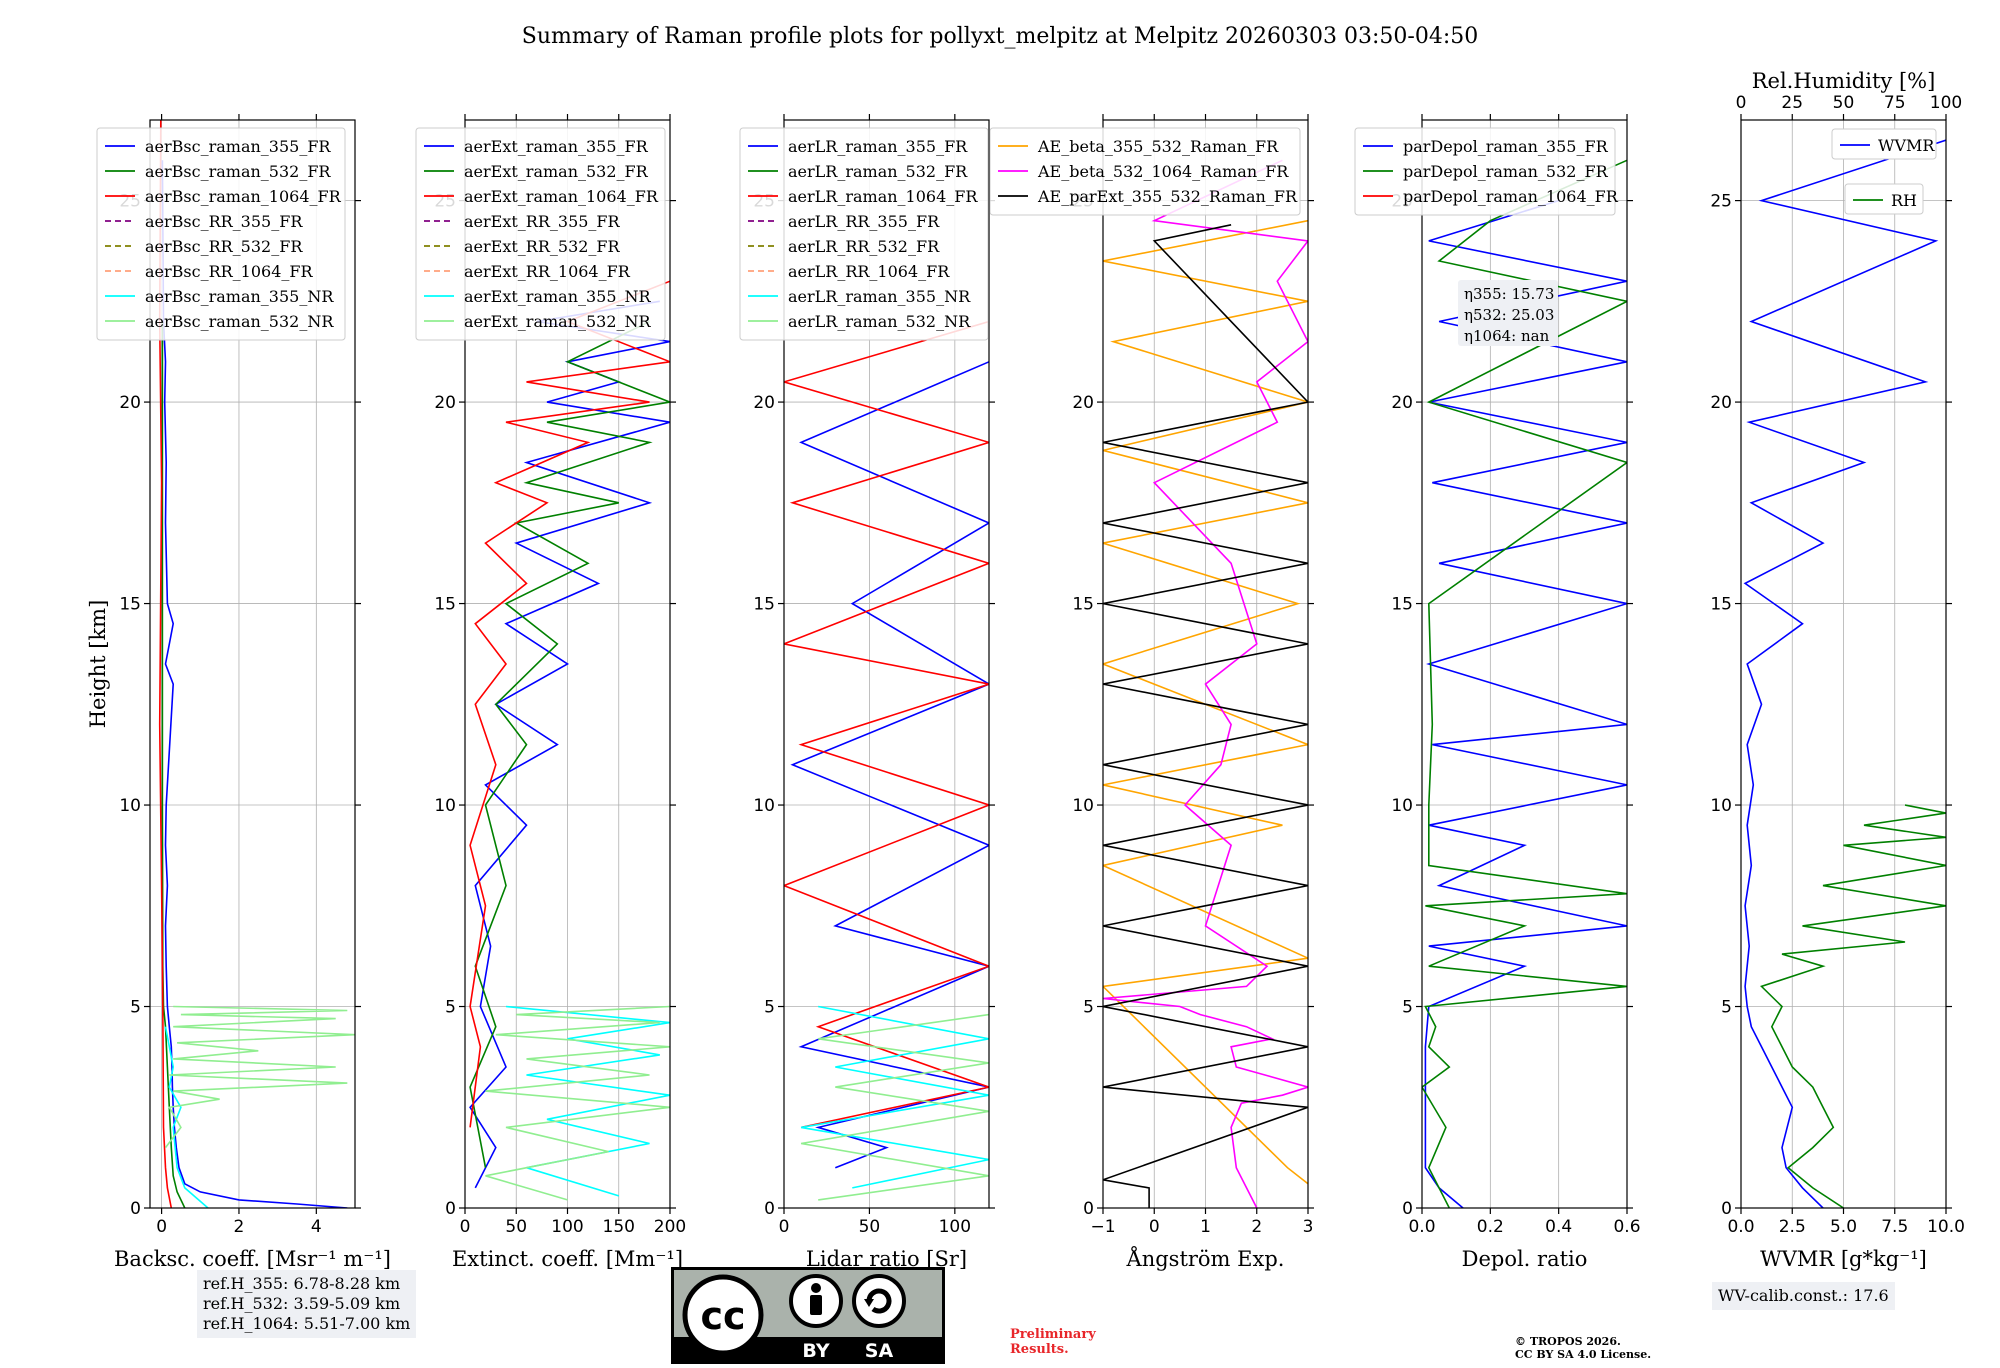 This screenshot has width=2000, height=1368. I want to click on legend-entry: aerExt_raman_355_NR, so click(558, 296).